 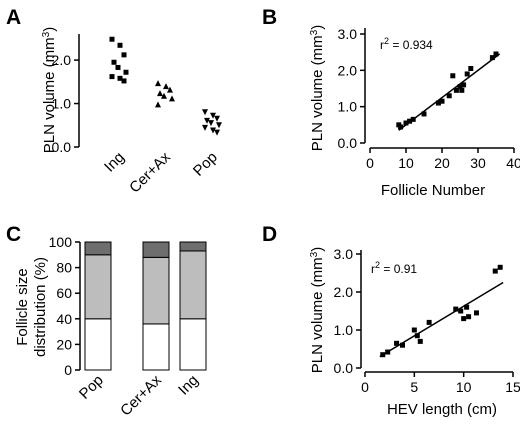 I want to click on panel-b-x-tick-label: 10, so click(x=406, y=163).